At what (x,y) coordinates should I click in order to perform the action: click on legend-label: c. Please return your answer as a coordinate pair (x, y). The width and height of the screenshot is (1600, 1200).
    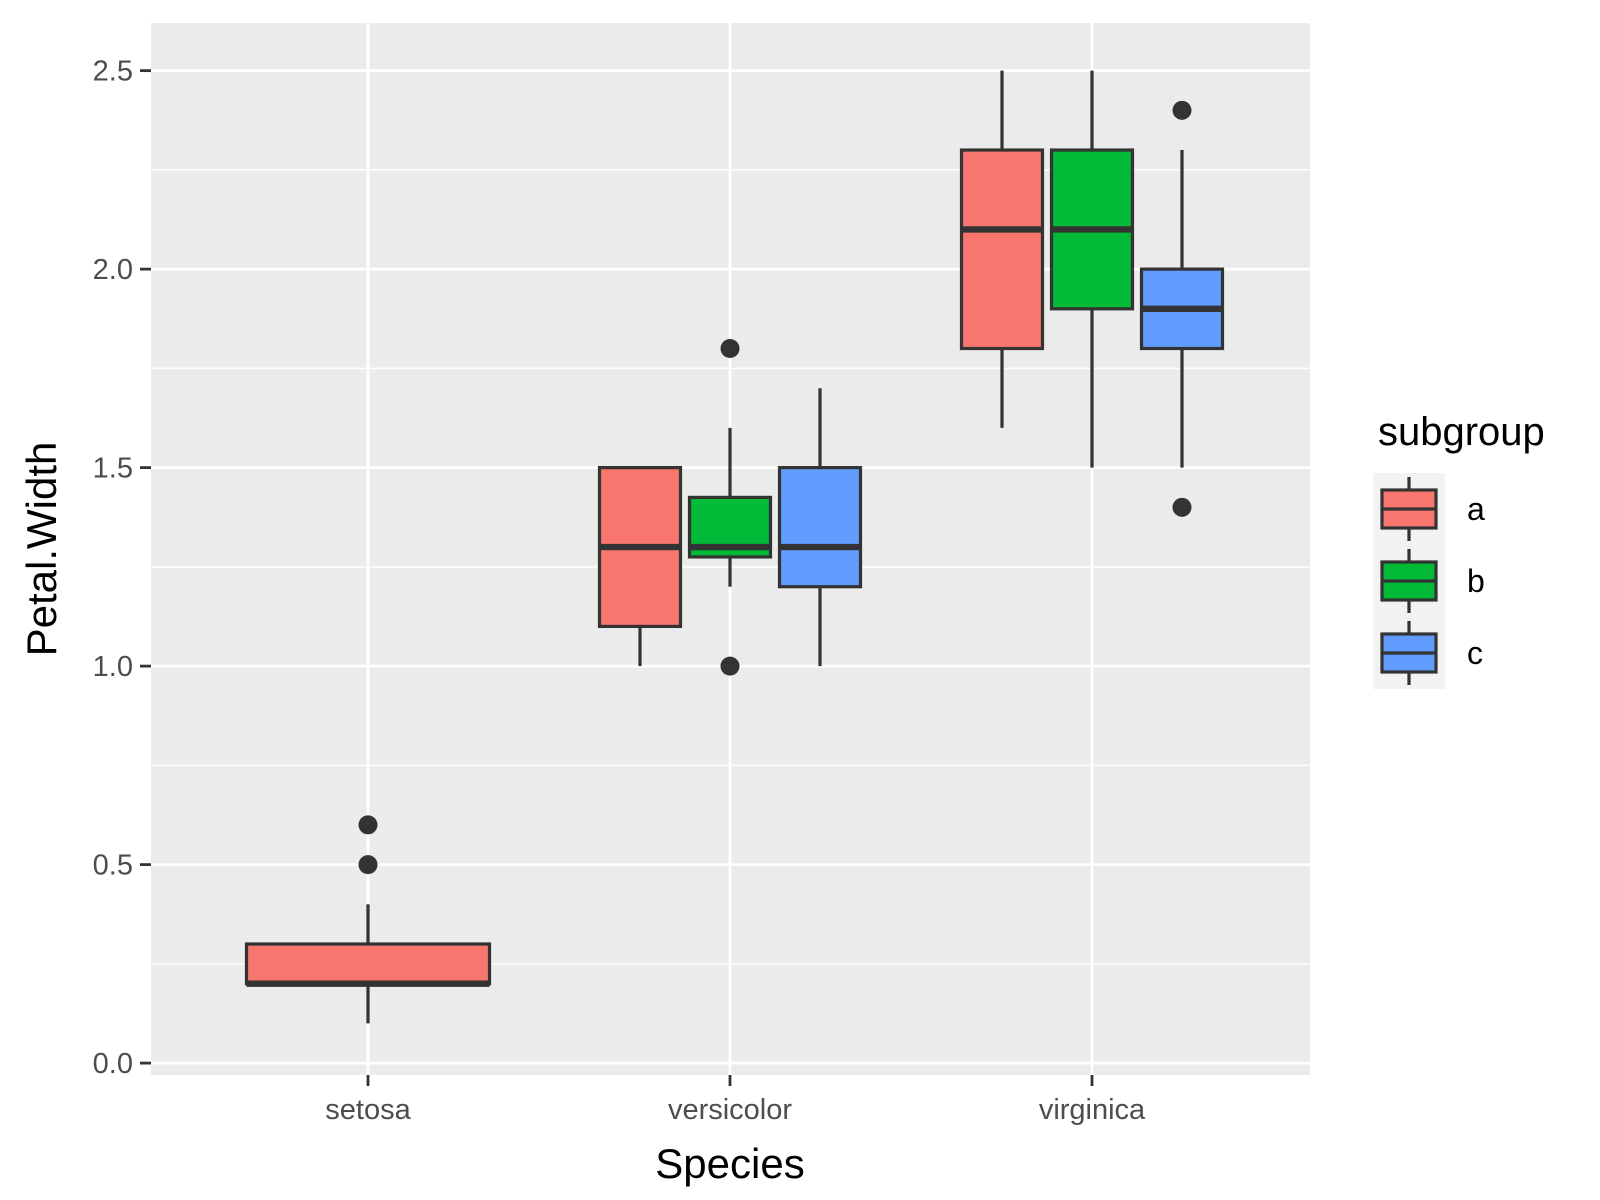
    Looking at the image, I should click on (1475, 653).